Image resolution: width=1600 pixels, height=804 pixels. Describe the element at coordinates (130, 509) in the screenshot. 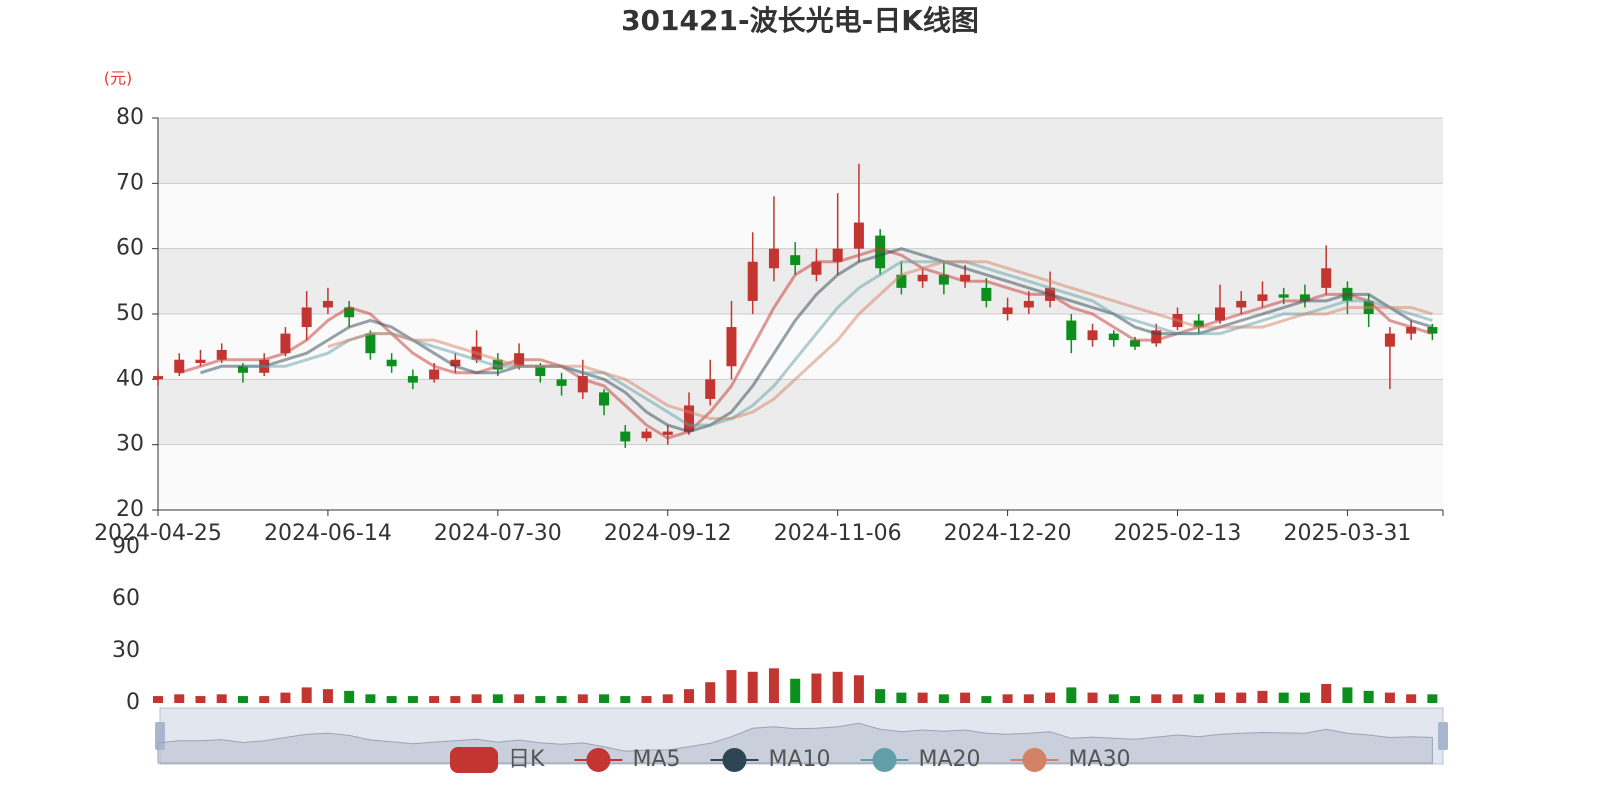

I see `y-tick-label: 20` at that location.